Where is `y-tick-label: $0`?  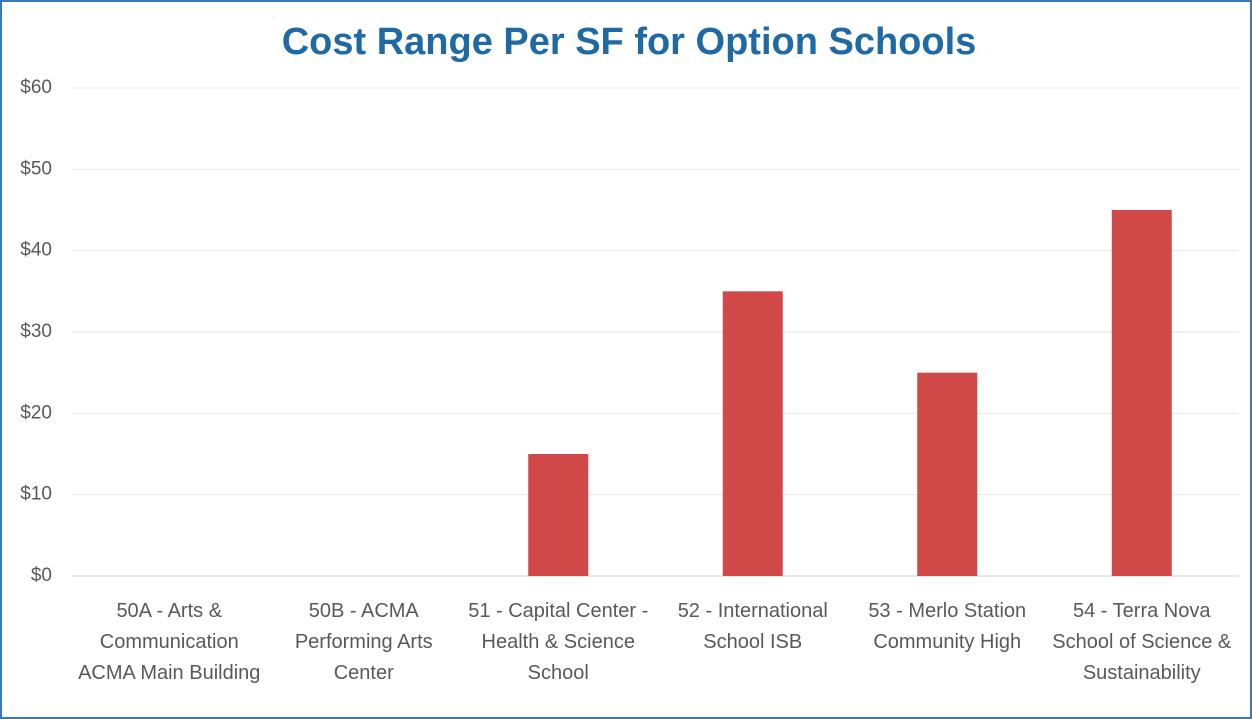 y-tick-label: $0 is located at coordinates (41, 575).